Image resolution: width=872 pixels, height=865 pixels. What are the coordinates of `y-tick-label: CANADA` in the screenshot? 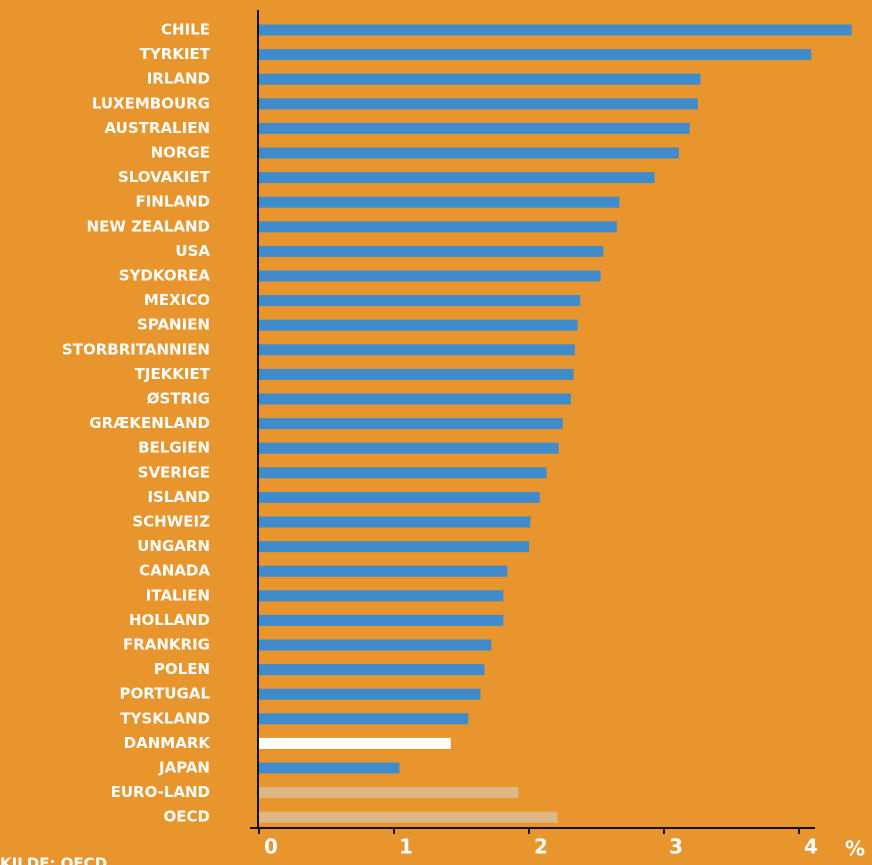 It's located at (174, 571).